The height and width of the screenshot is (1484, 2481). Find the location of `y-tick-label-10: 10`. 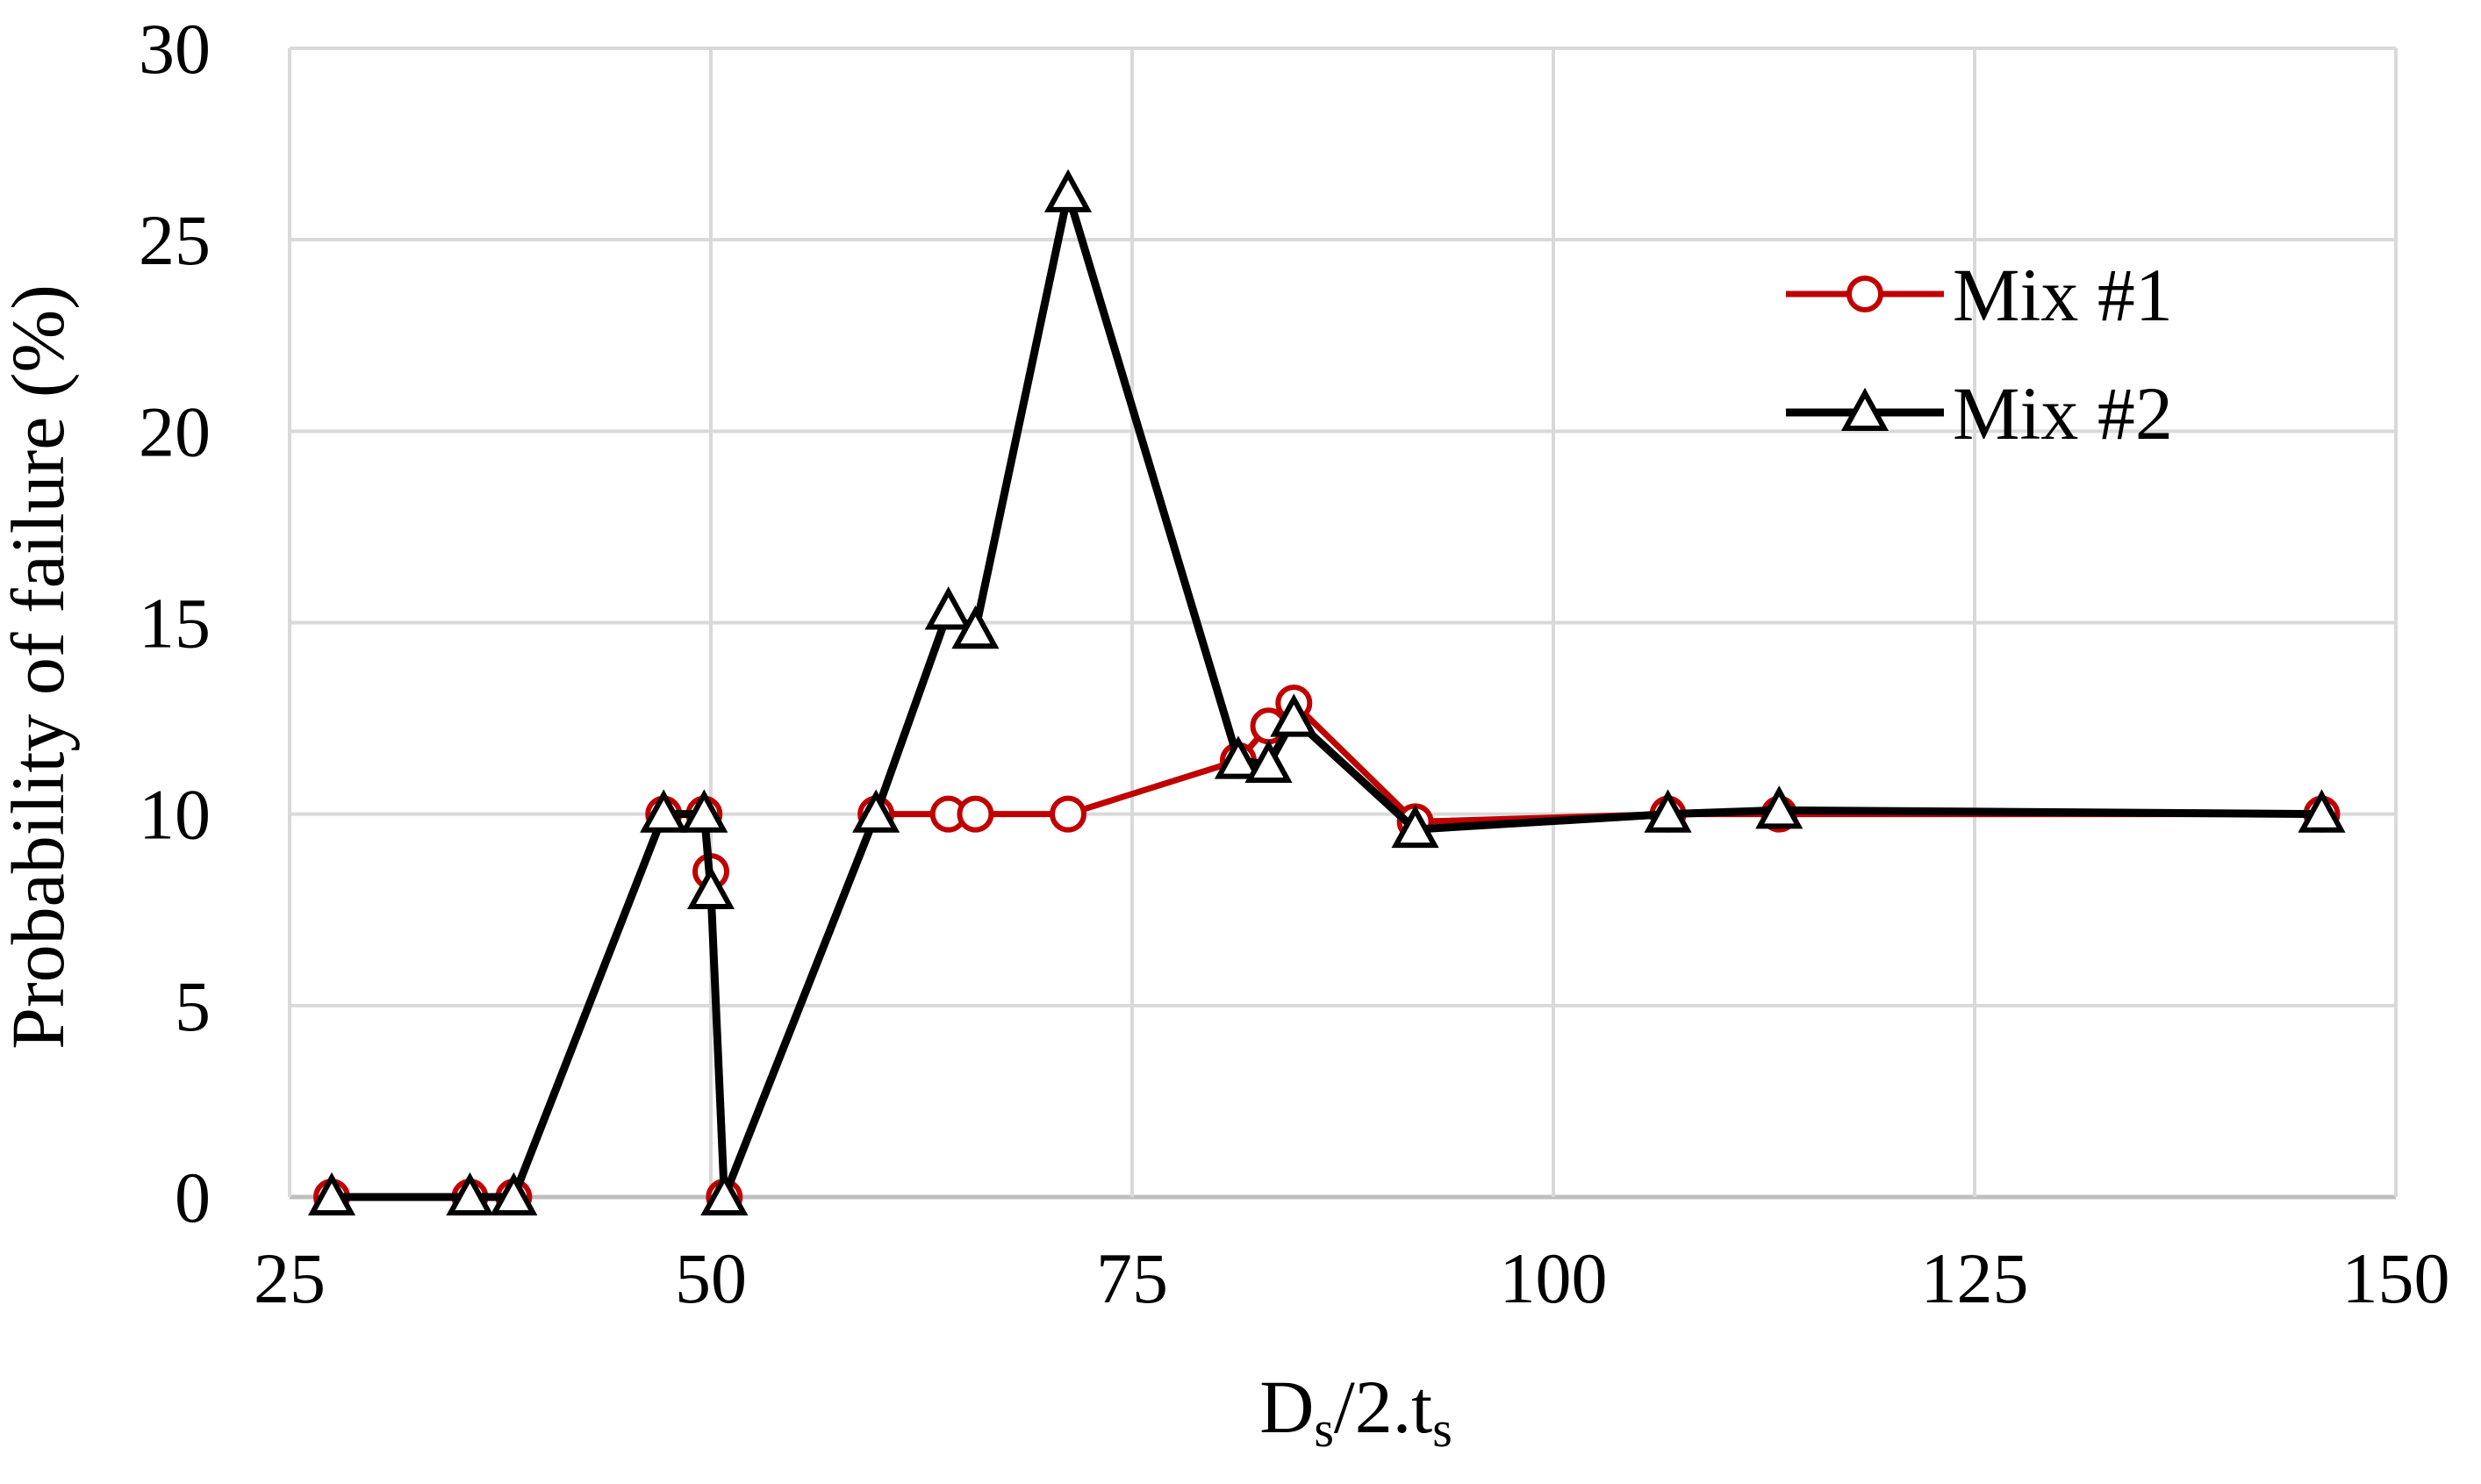

y-tick-label-10: 10 is located at coordinates (175, 815).